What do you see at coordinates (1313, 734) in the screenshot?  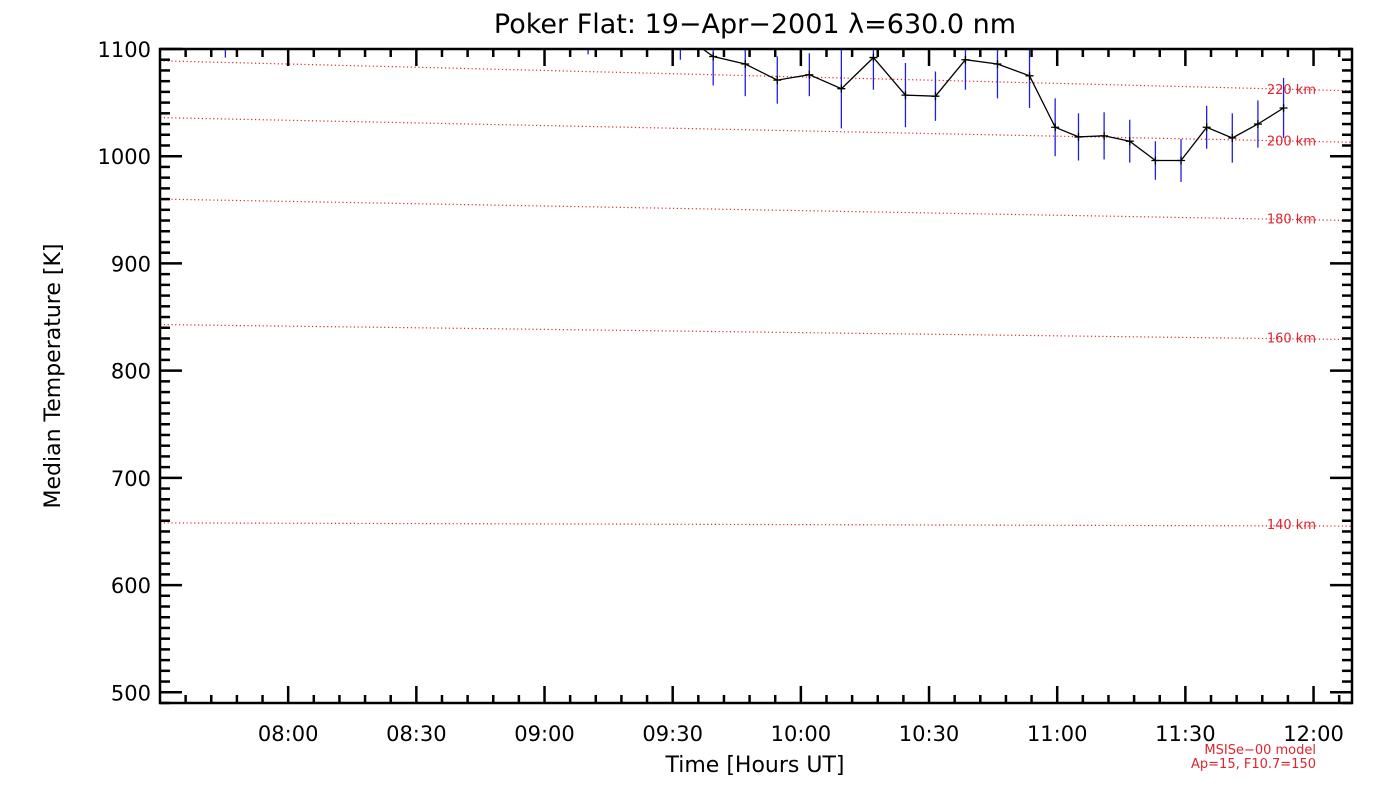 I see `x-tick-label-8: 12:00` at bounding box center [1313, 734].